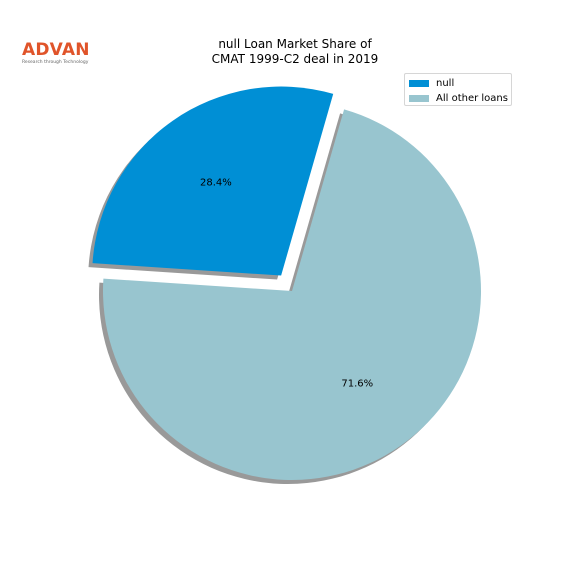 This screenshot has width=576, height=576. Describe the element at coordinates (56, 50) in the screenshot. I see `logo-text: ADVAN` at that location.